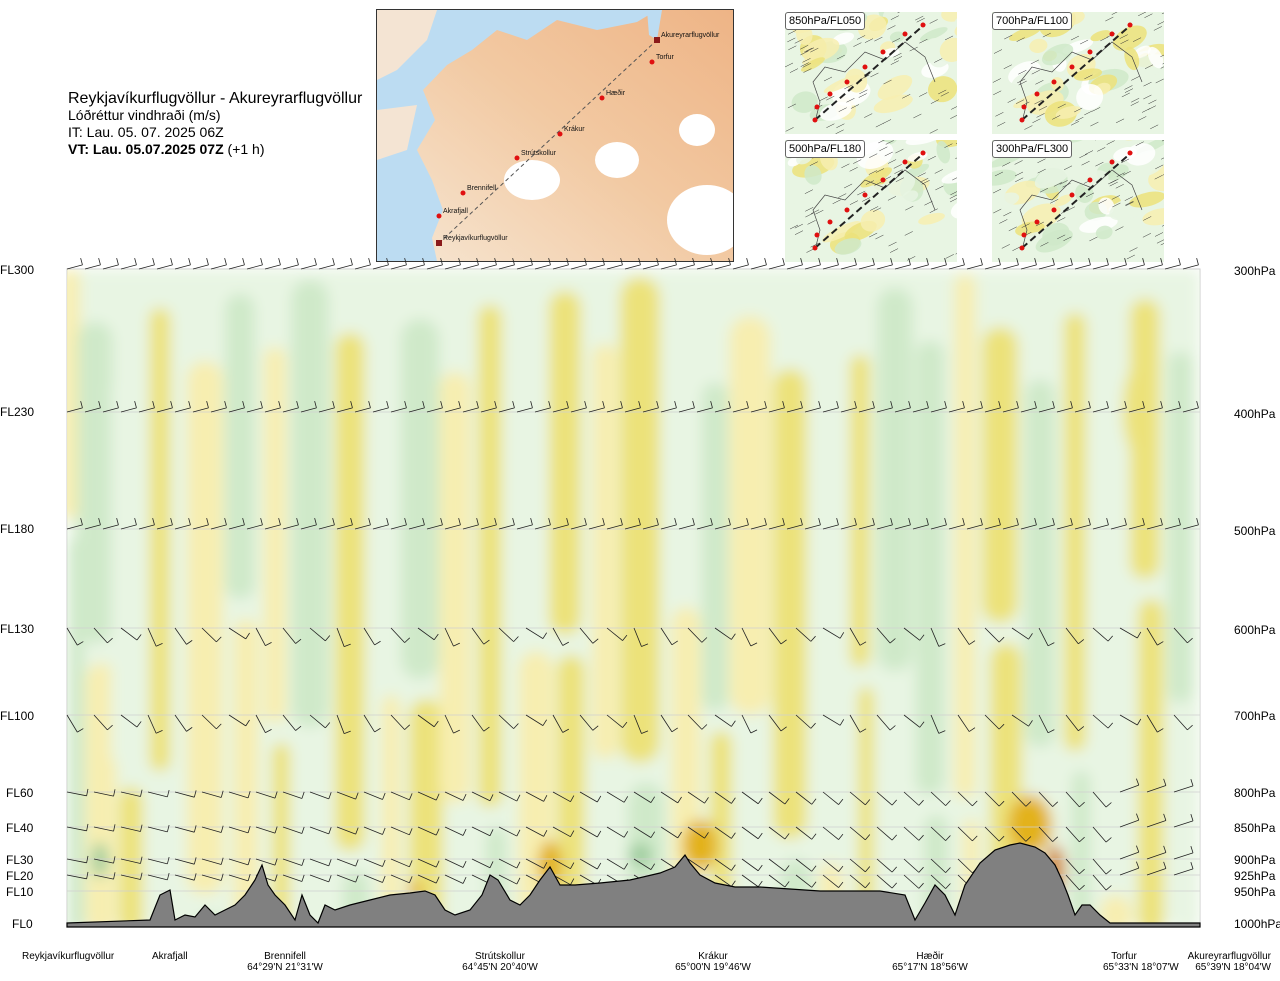  What do you see at coordinates (690, 35) in the screenshot?
I see `map-waypoint-label: Akureyrarflugvöllur` at bounding box center [690, 35].